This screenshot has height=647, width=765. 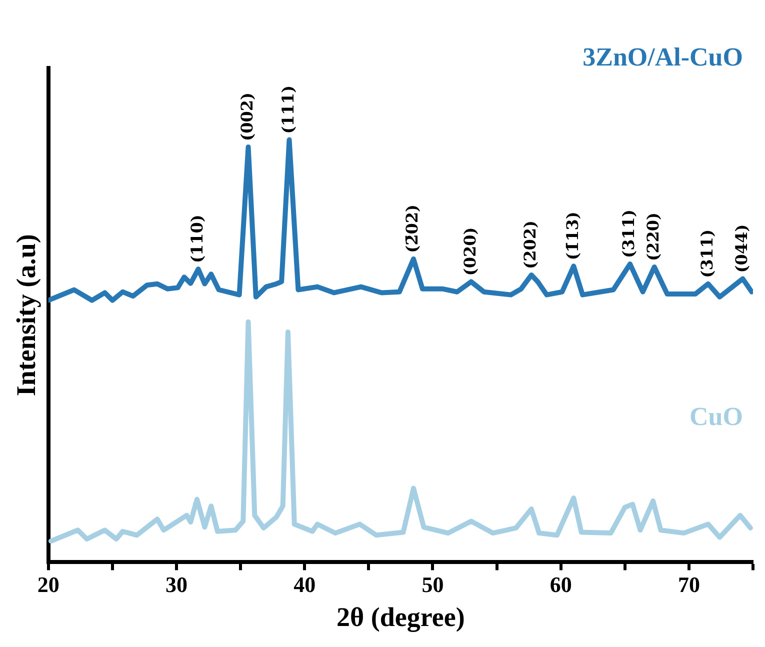 I want to click on x-tick-label: 70, so click(x=689, y=585).